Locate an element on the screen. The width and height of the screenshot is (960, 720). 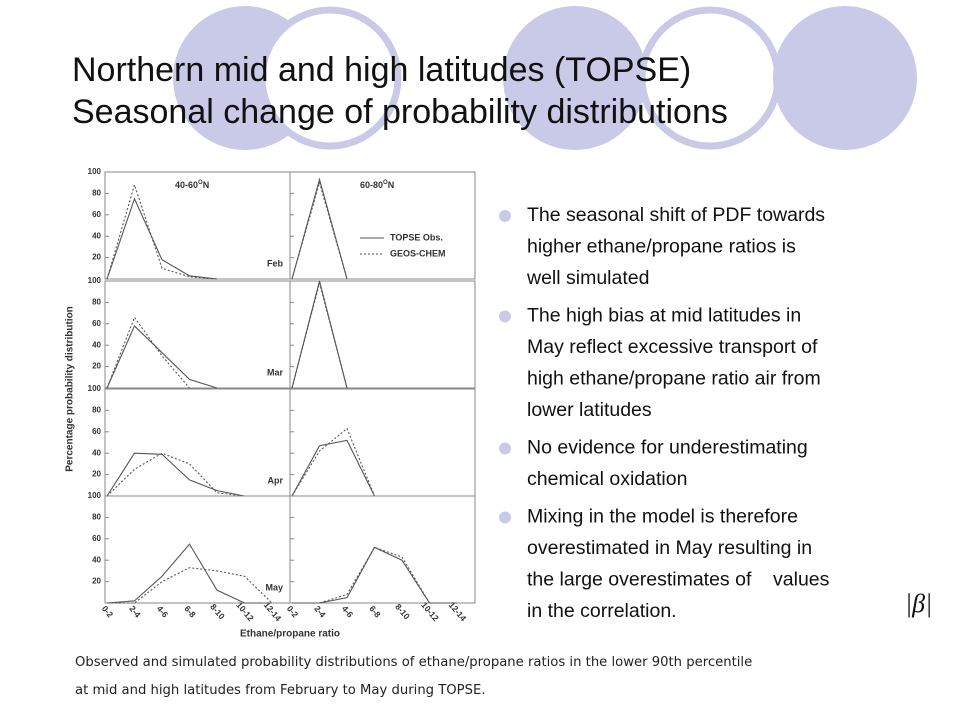
month-label: Apr is located at coordinates (276, 480).